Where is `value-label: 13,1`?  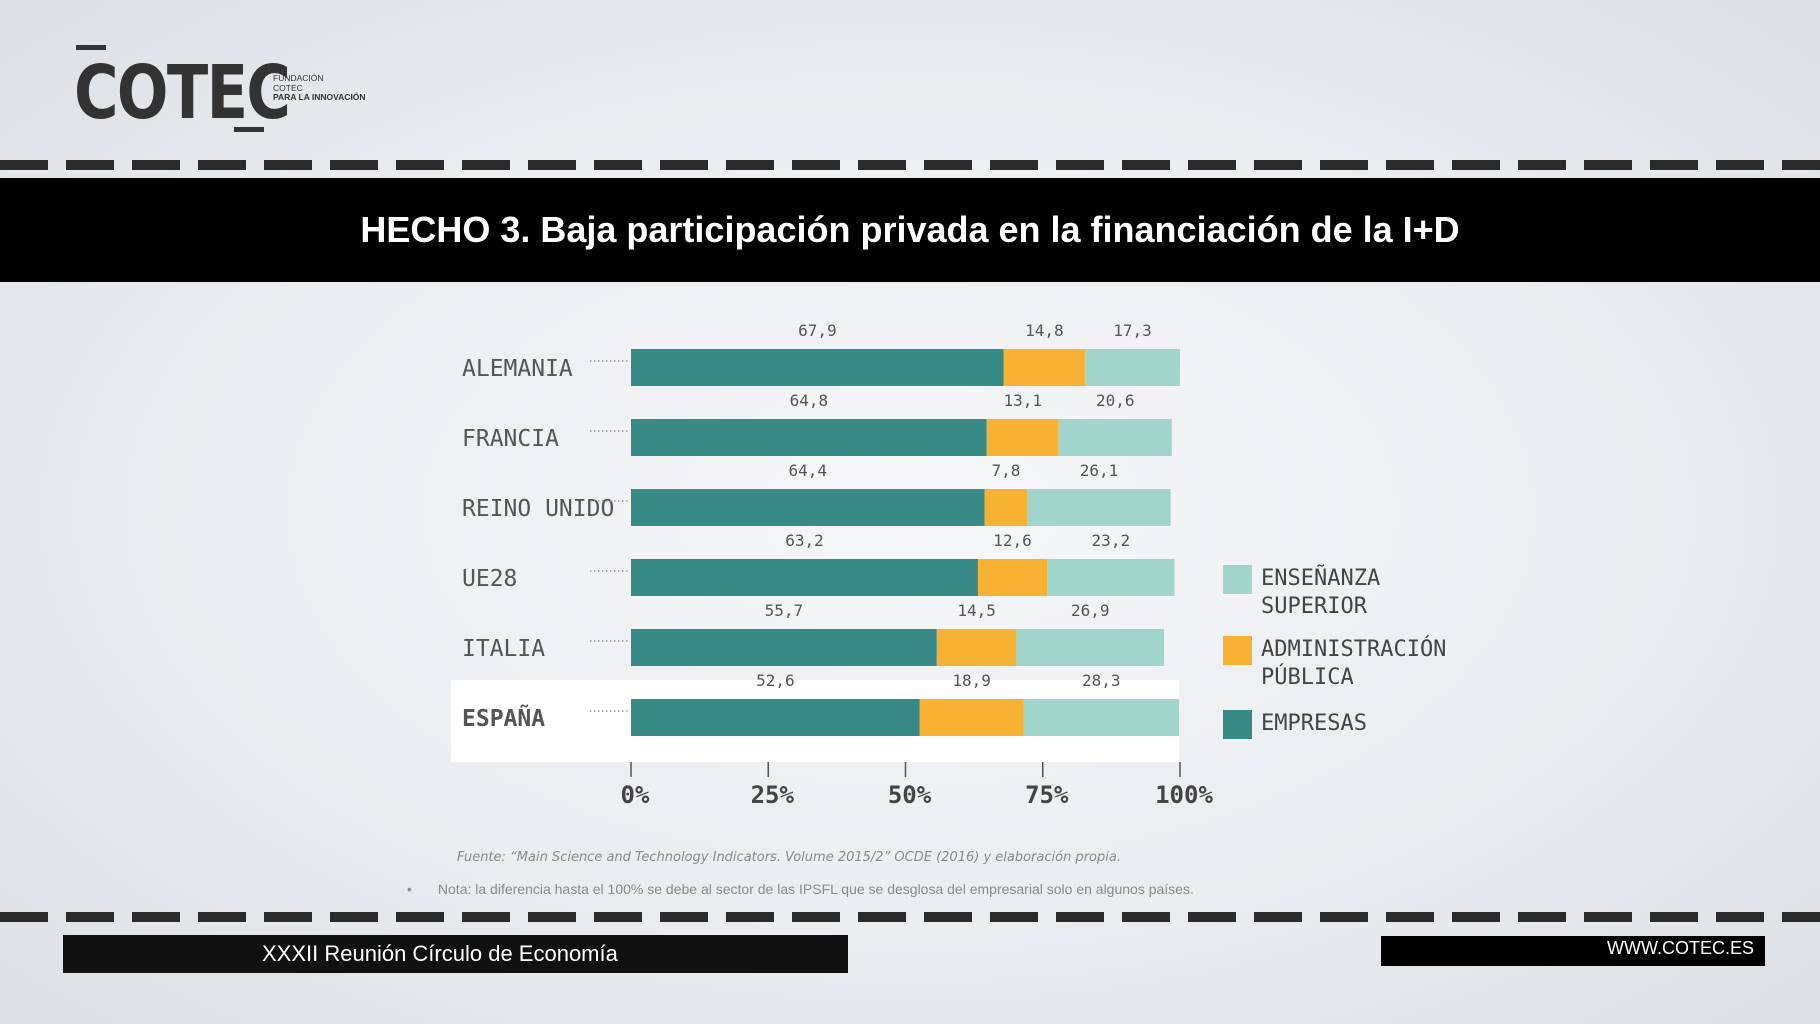
value-label: 13,1 is located at coordinates (1022, 400).